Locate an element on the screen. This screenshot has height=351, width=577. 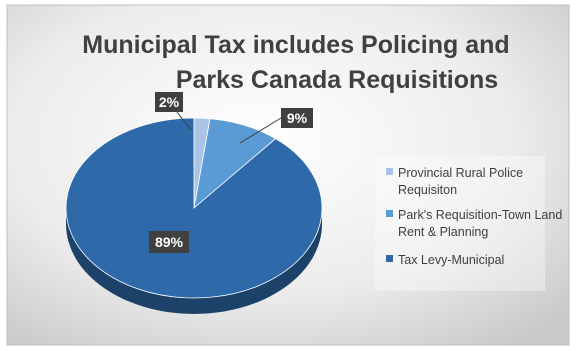
legend-label-0-line-1: Requisiton is located at coordinates (427, 190).